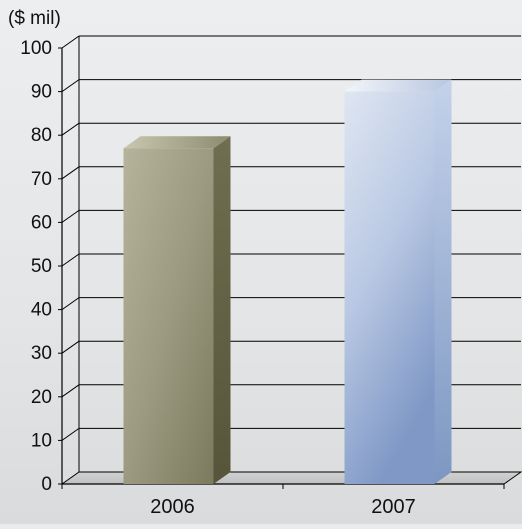 The width and height of the screenshot is (522, 529). What do you see at coordinates (41, 397) in the screenshot?
I see `y-tick-label: 20` at bounding box center [41, 397].